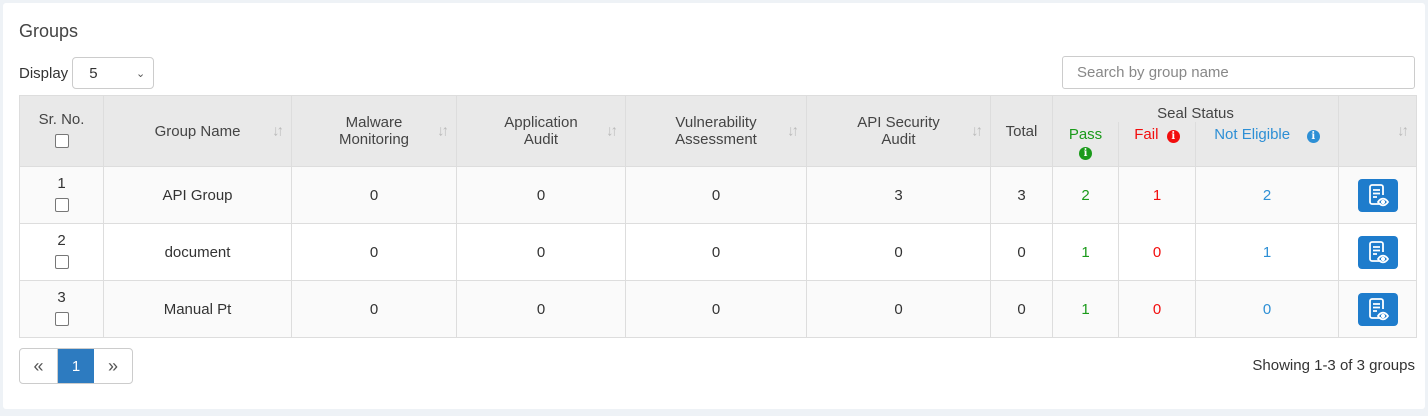  What do you see at coordinates (61, 131) in the screenshot?
I see `col-sr: Sr. No.` at bounding box center [61, 131].